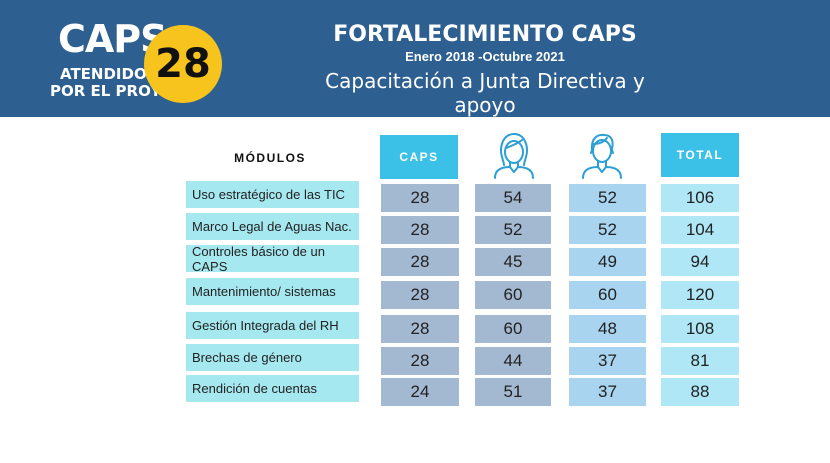  What do you see at coordinates (513, 392) in the screenshot?
I see `women-cell: 51` at bounding box center [513, 392].